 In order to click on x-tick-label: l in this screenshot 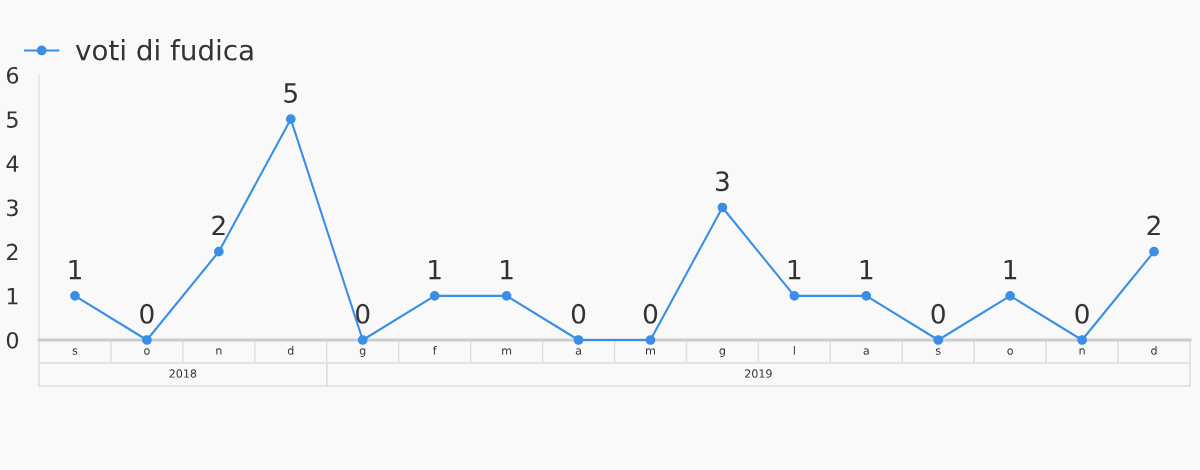, I will do `click(794, 350)`.